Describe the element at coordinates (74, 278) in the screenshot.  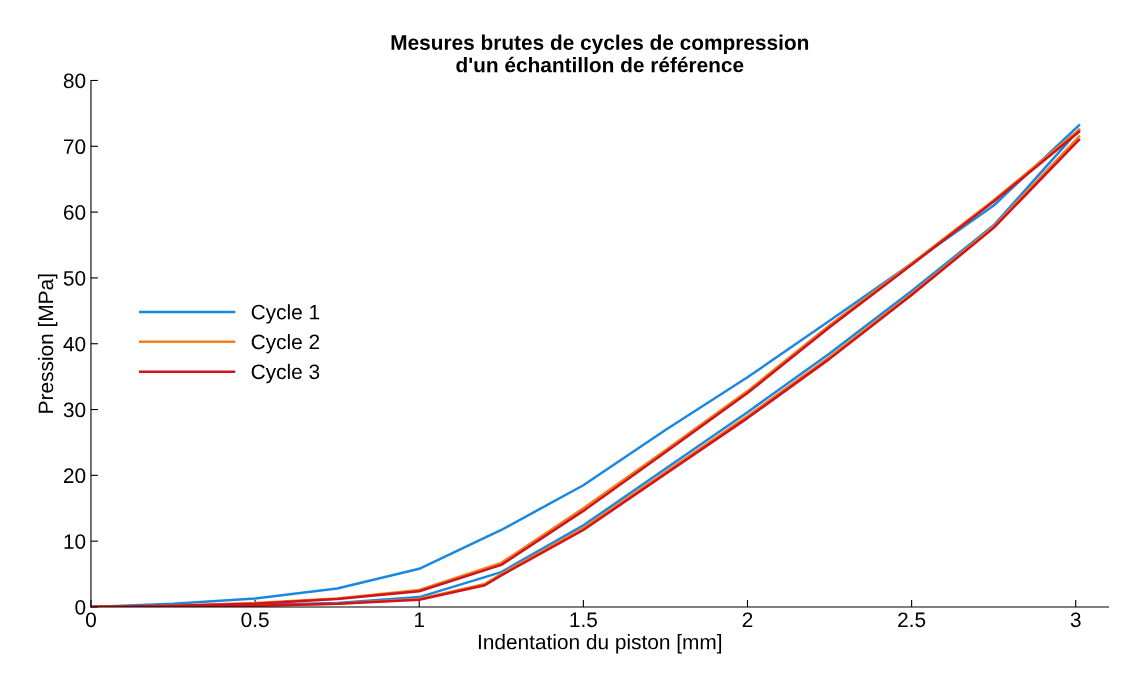
I see `y-tick-label: 50` at that location.